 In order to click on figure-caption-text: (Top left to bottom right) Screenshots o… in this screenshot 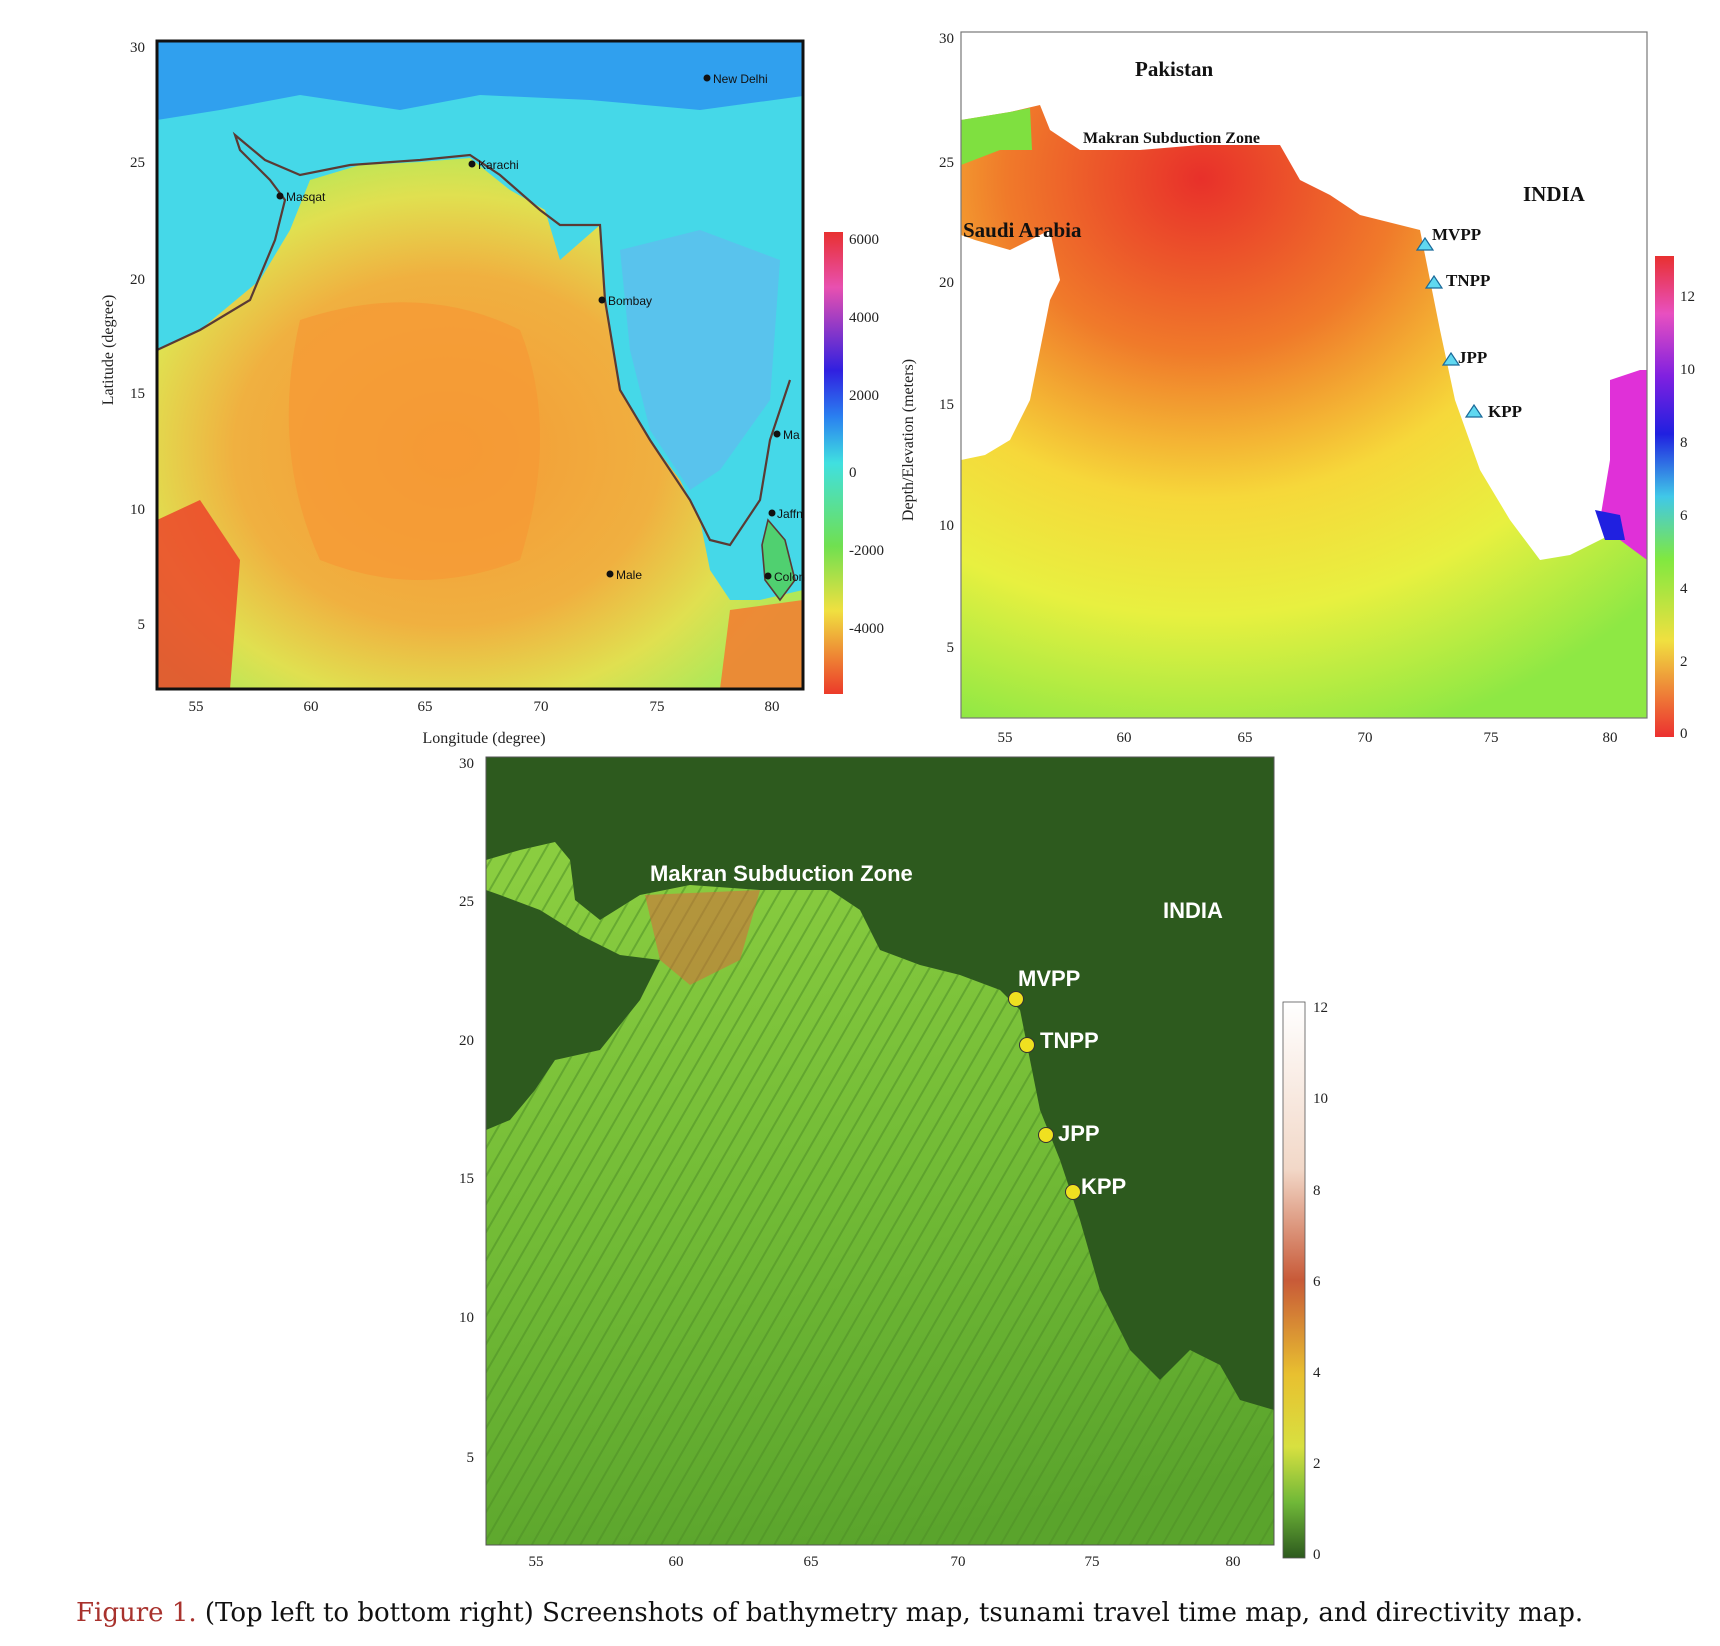, I will do `click(890, 1613)`.